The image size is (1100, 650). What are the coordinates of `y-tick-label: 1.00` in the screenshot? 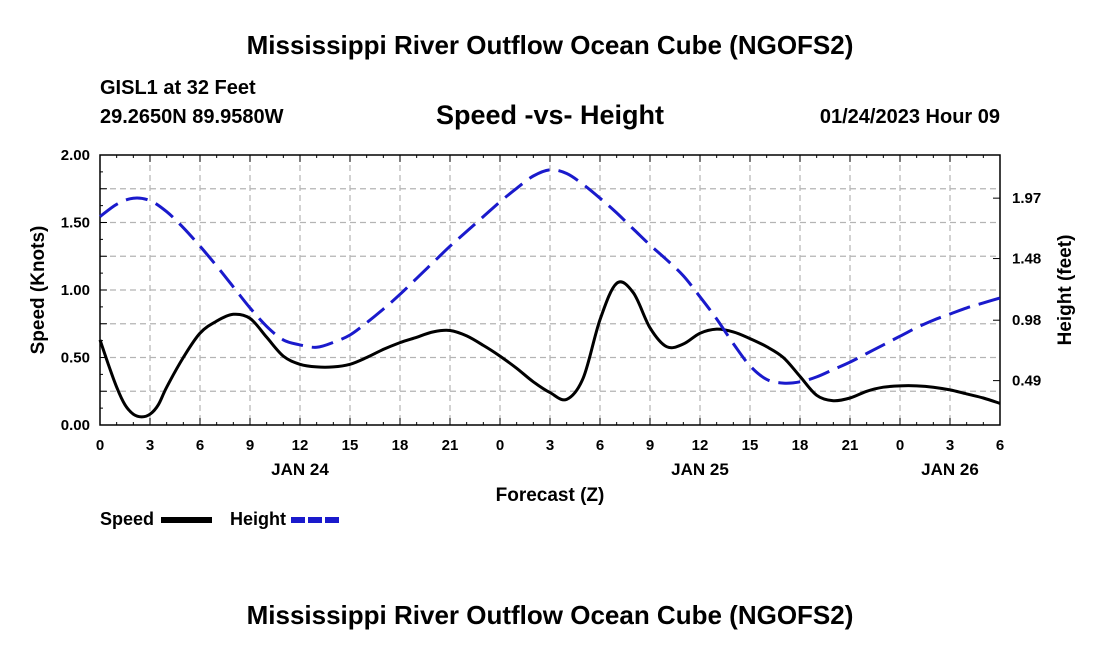 It's located at (75, 290).